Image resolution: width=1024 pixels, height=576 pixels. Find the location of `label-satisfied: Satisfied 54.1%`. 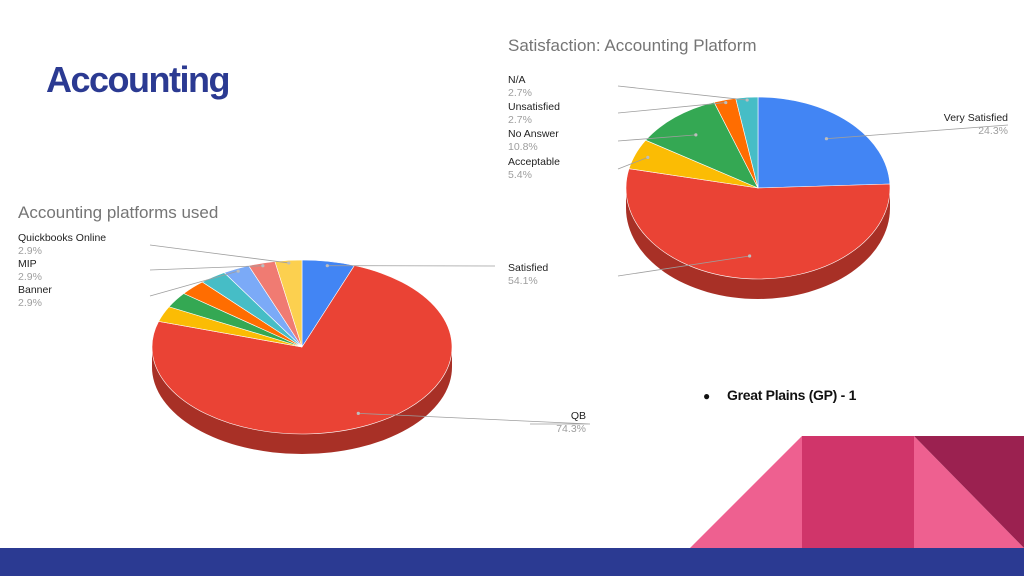

label-satisfied: Satisfied 54.1% is located at coordinates (528, 275).